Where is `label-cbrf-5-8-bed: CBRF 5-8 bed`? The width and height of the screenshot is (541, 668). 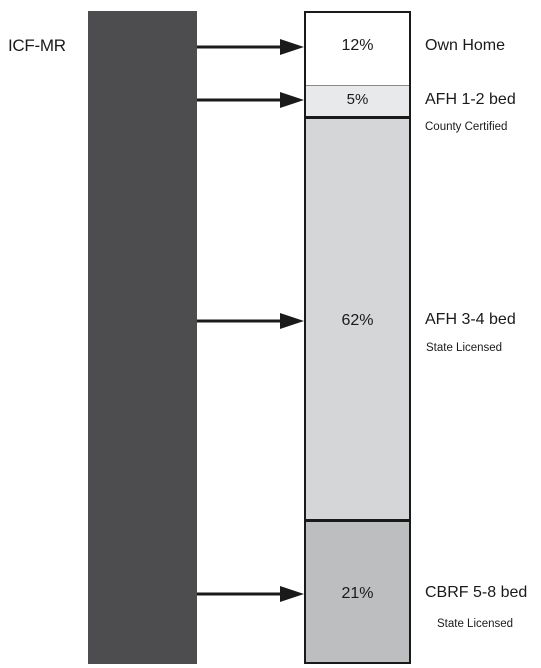
label-cbrf-5-8-bed: CBRF 5-8 bed is located at coordinates (476, 592).